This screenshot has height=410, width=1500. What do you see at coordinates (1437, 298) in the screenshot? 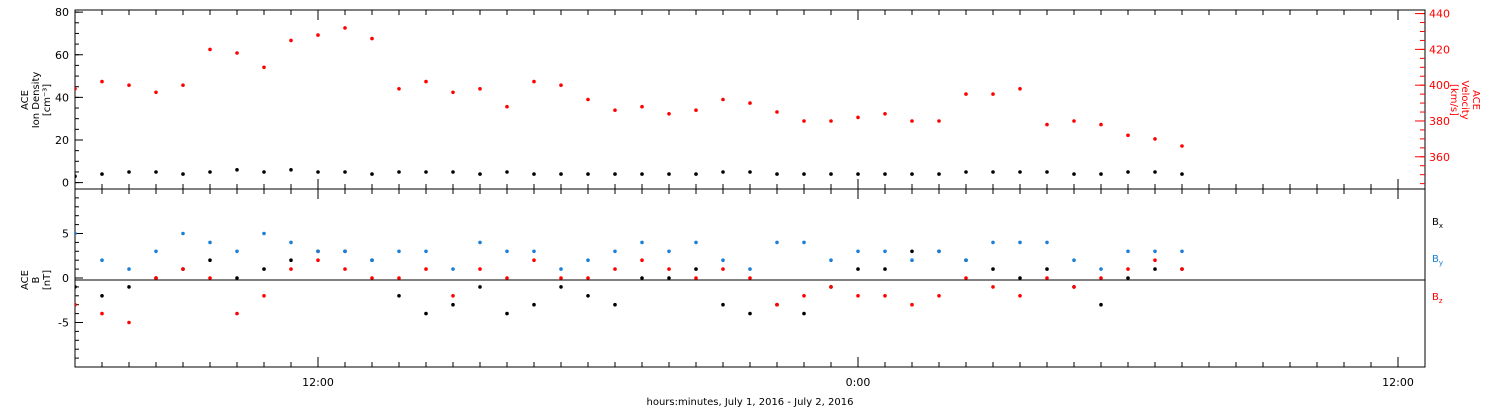
I see `legend-bz: Bz` at bounding box center [1437, 298].